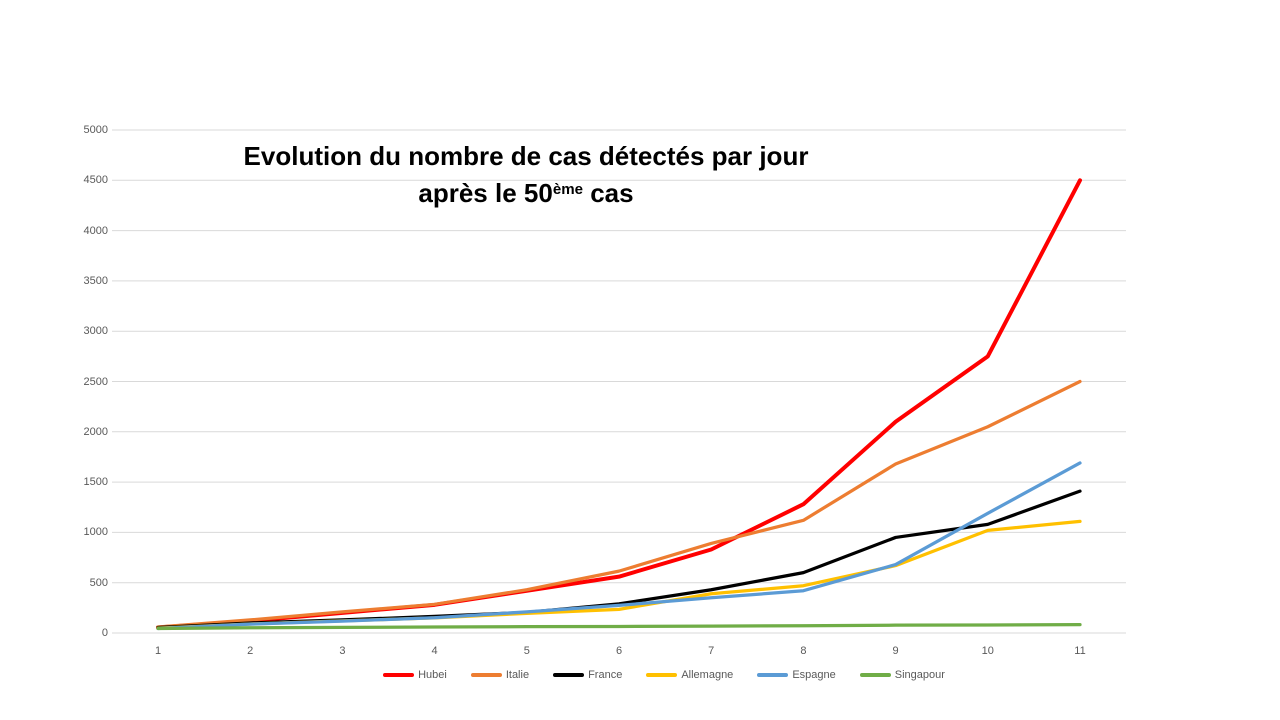 The image size is (1280, 720). What do you see at coordinates (803, 651) in the screenshot?
I see `x-axis-tick-label: 8` at bounding box center [803, 651].